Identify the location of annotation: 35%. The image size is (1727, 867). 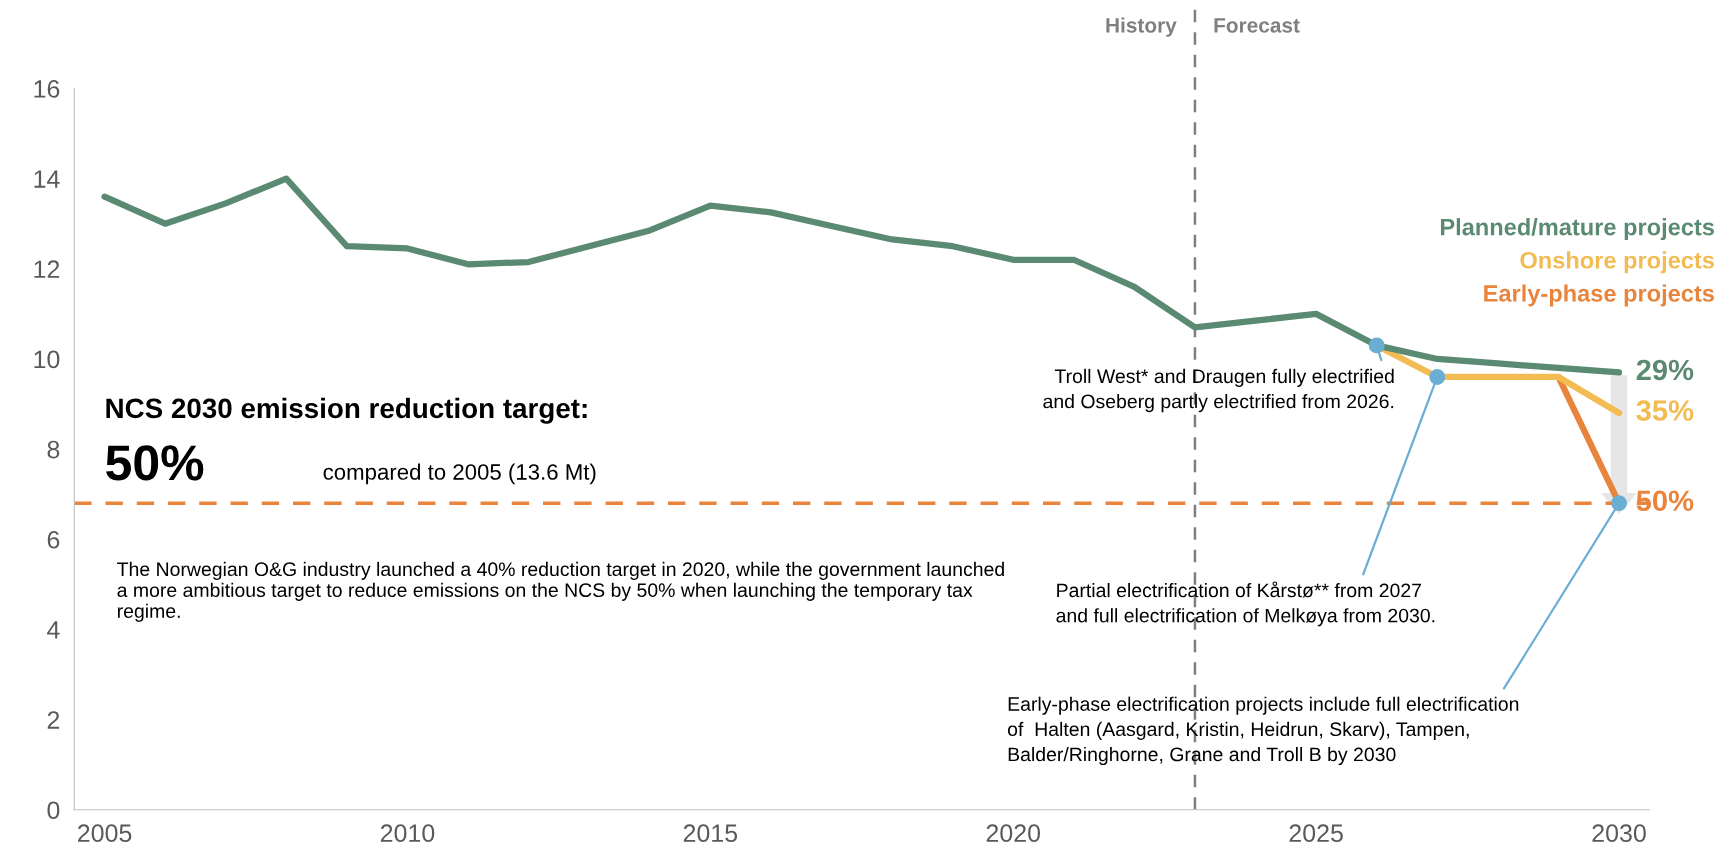
(1665, 410).